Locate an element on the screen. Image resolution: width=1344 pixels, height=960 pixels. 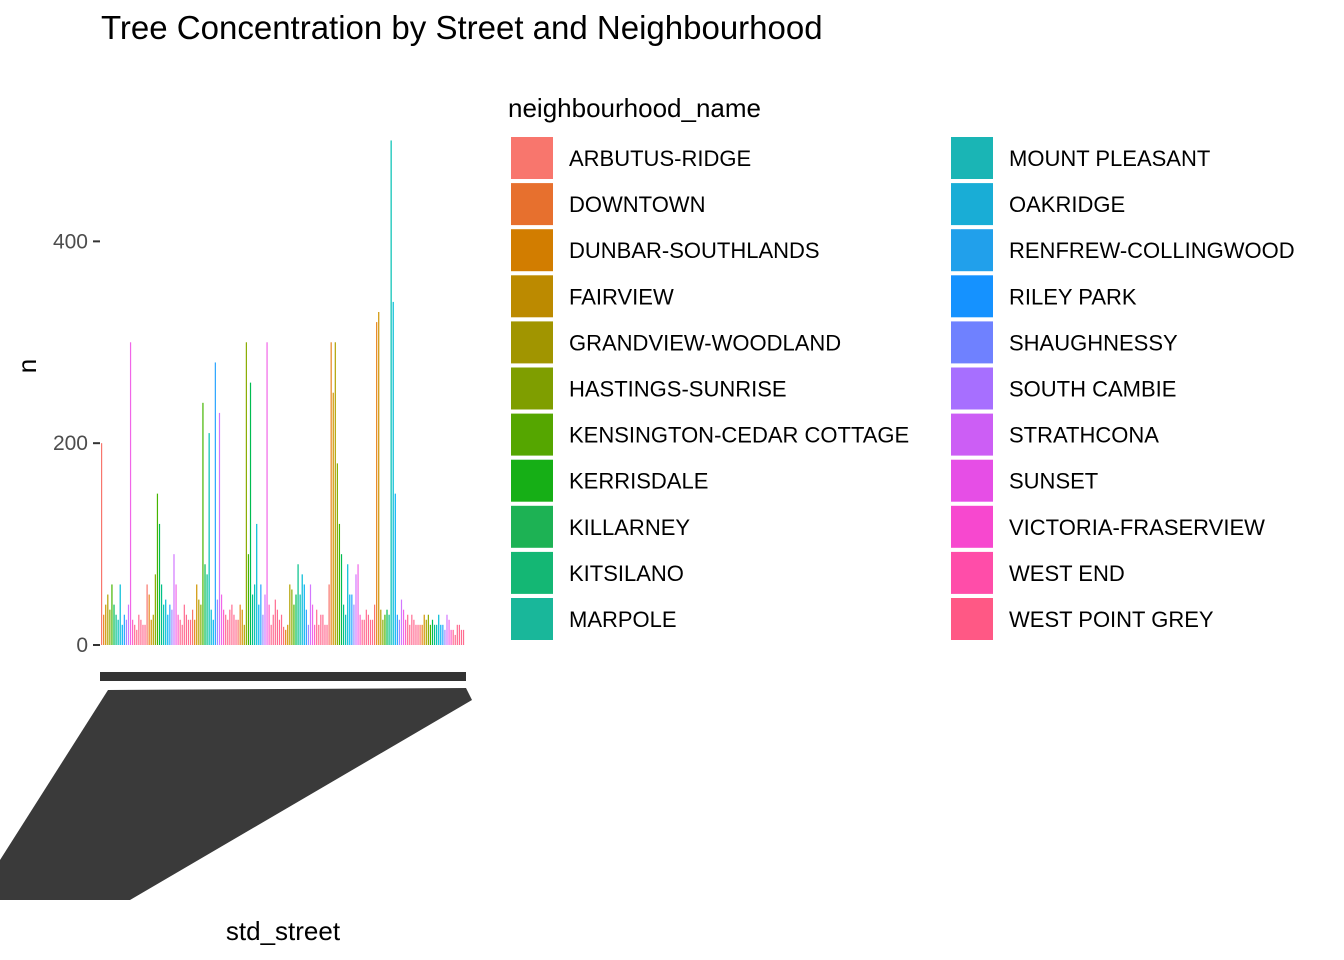
legend-label: SUNSET is located at coordinates (1053, 481).